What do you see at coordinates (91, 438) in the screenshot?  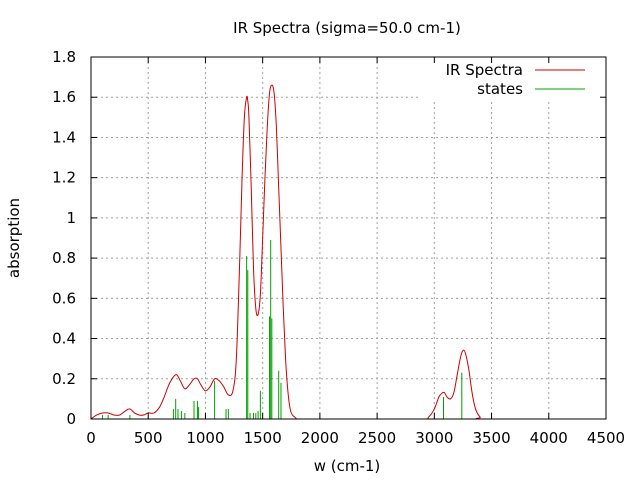 I see `x-tick-label: 0` at bounding box center [91, 438].